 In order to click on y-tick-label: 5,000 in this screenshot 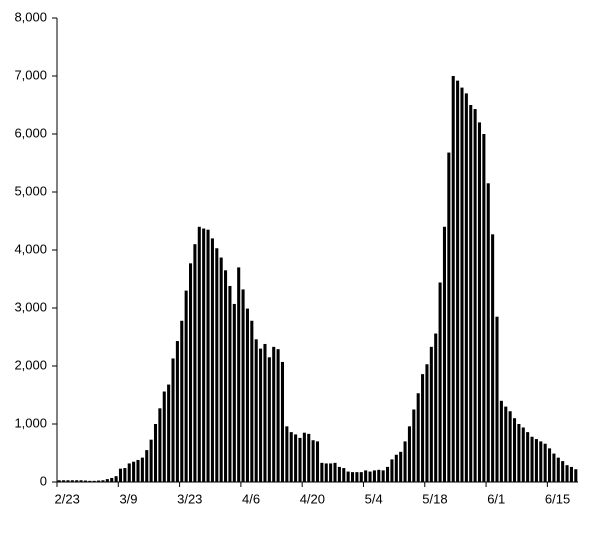, I will do `click(30, 190)`.